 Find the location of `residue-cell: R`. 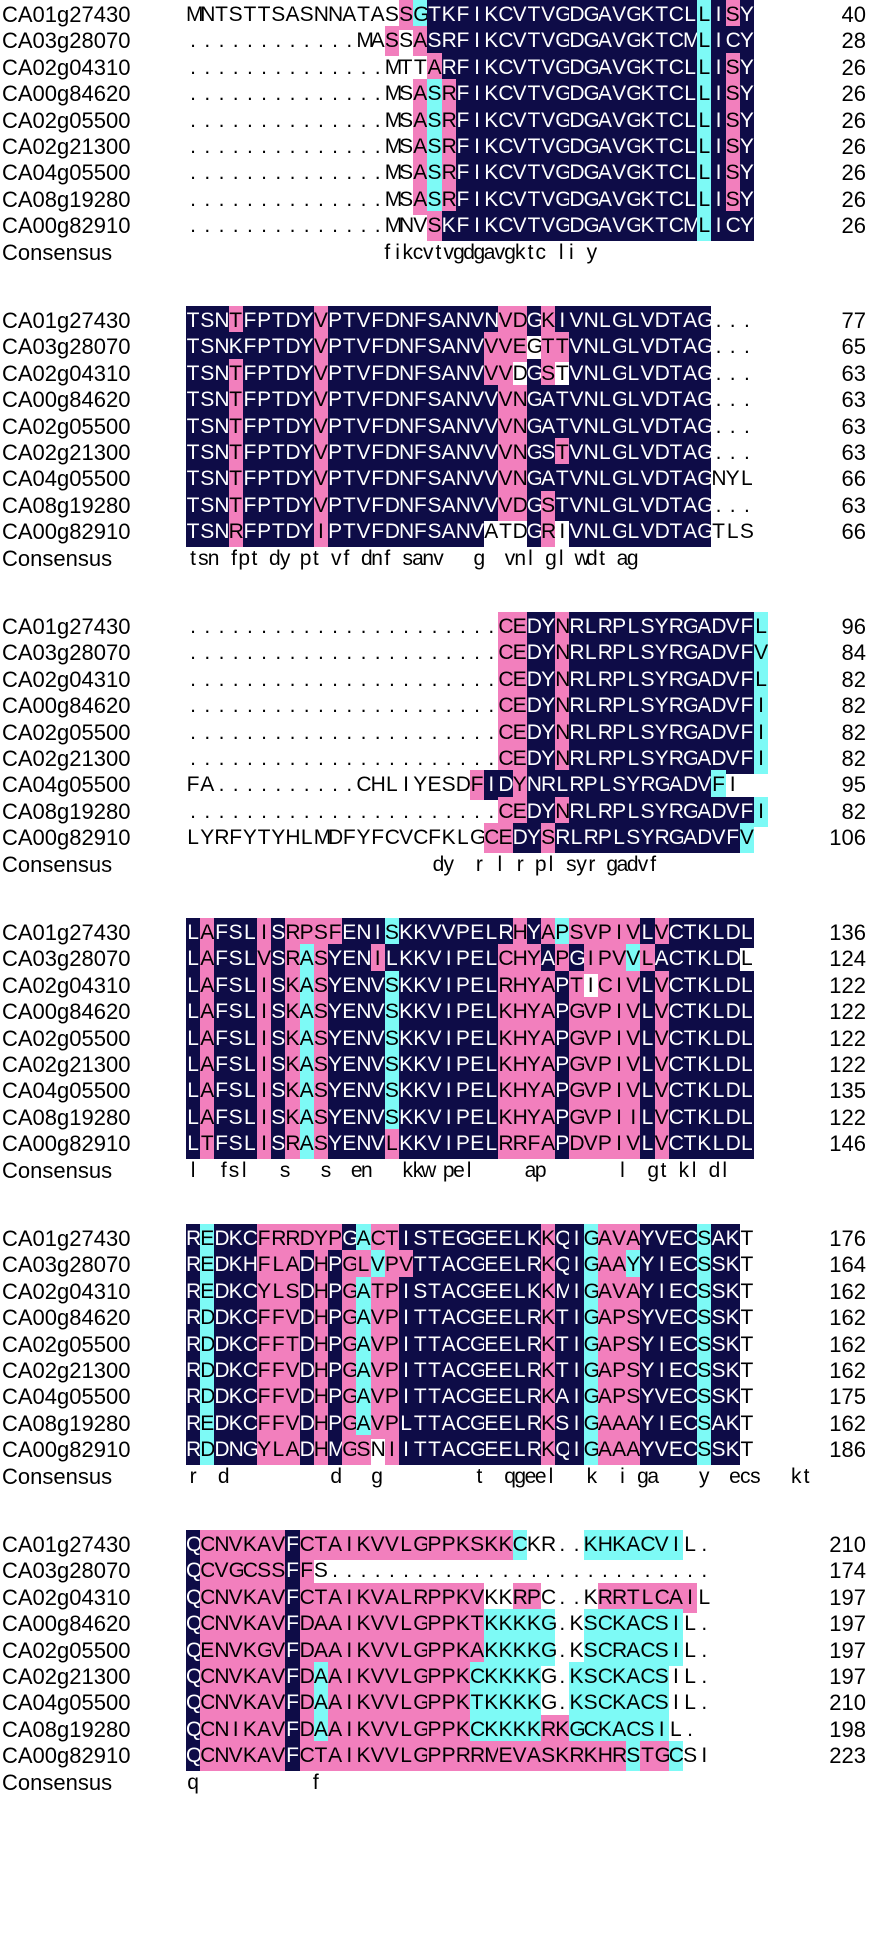

residue-cell: R is located at coordinates (193, 1239).